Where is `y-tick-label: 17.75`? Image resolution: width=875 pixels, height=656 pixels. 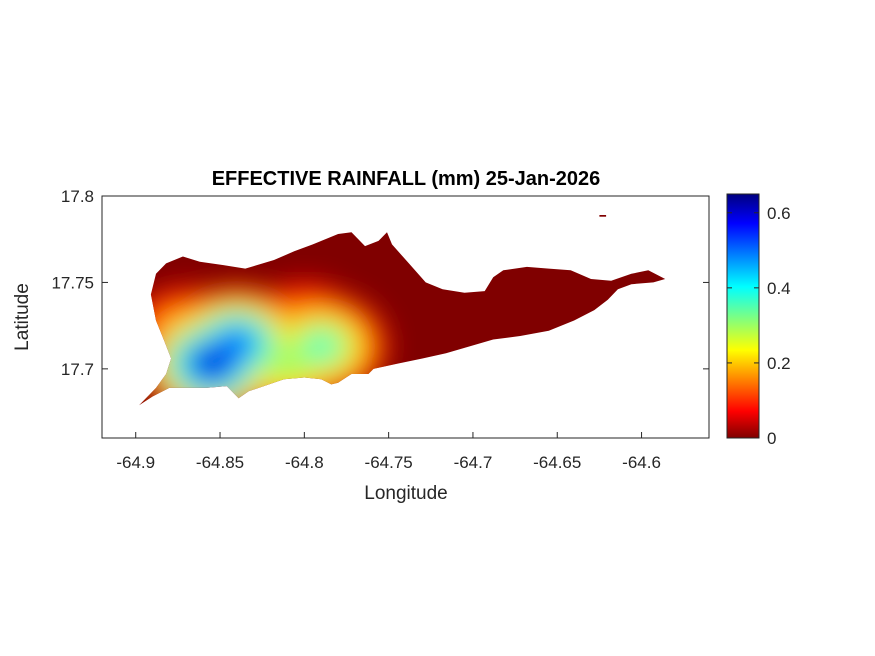 y-tick-label: 17.75 is located at coordinates (72, 282).